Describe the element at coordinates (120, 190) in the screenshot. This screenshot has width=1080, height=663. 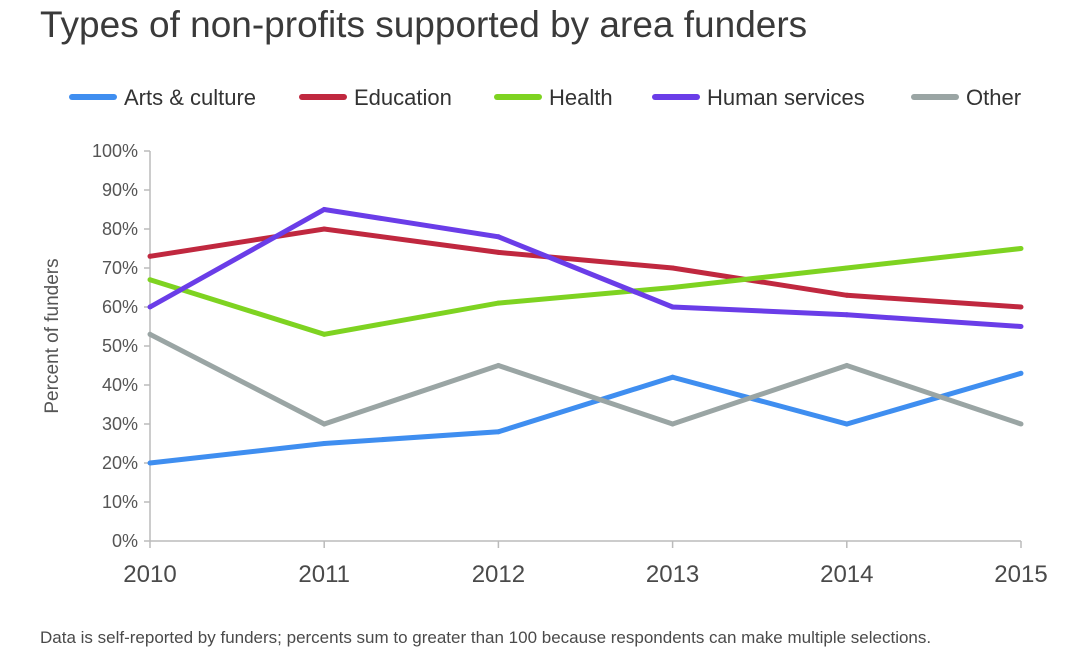
I see `y-tick-label: 90%` at that location.